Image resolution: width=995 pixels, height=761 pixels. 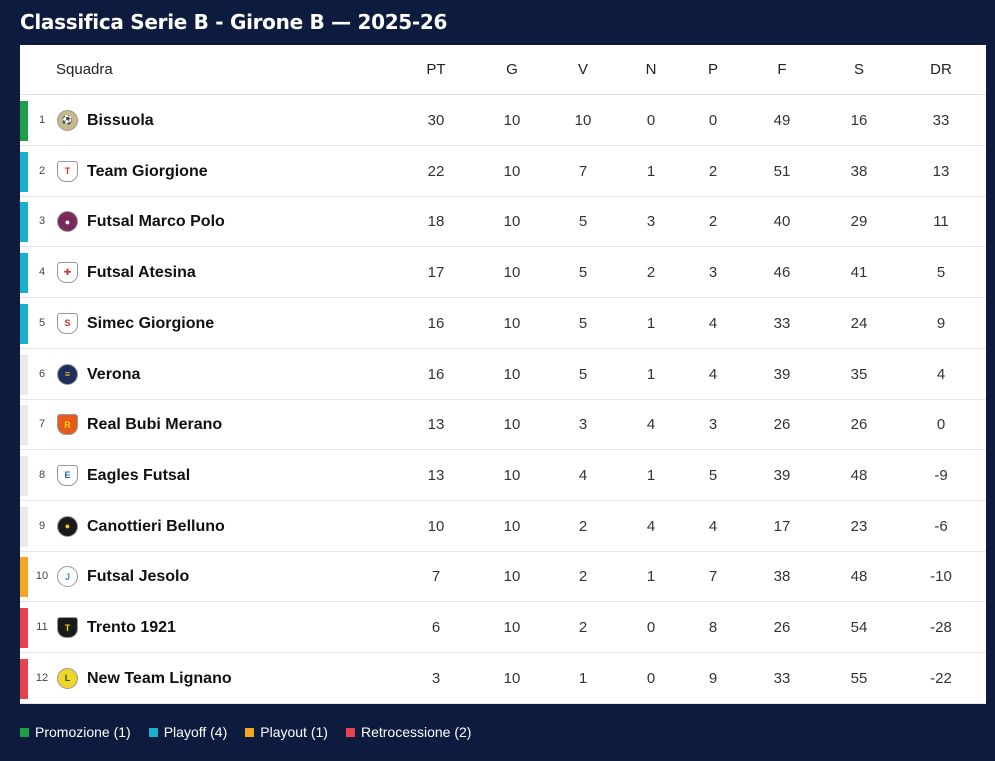 I want to click on position-number: 6, so click(x=42, y=373).